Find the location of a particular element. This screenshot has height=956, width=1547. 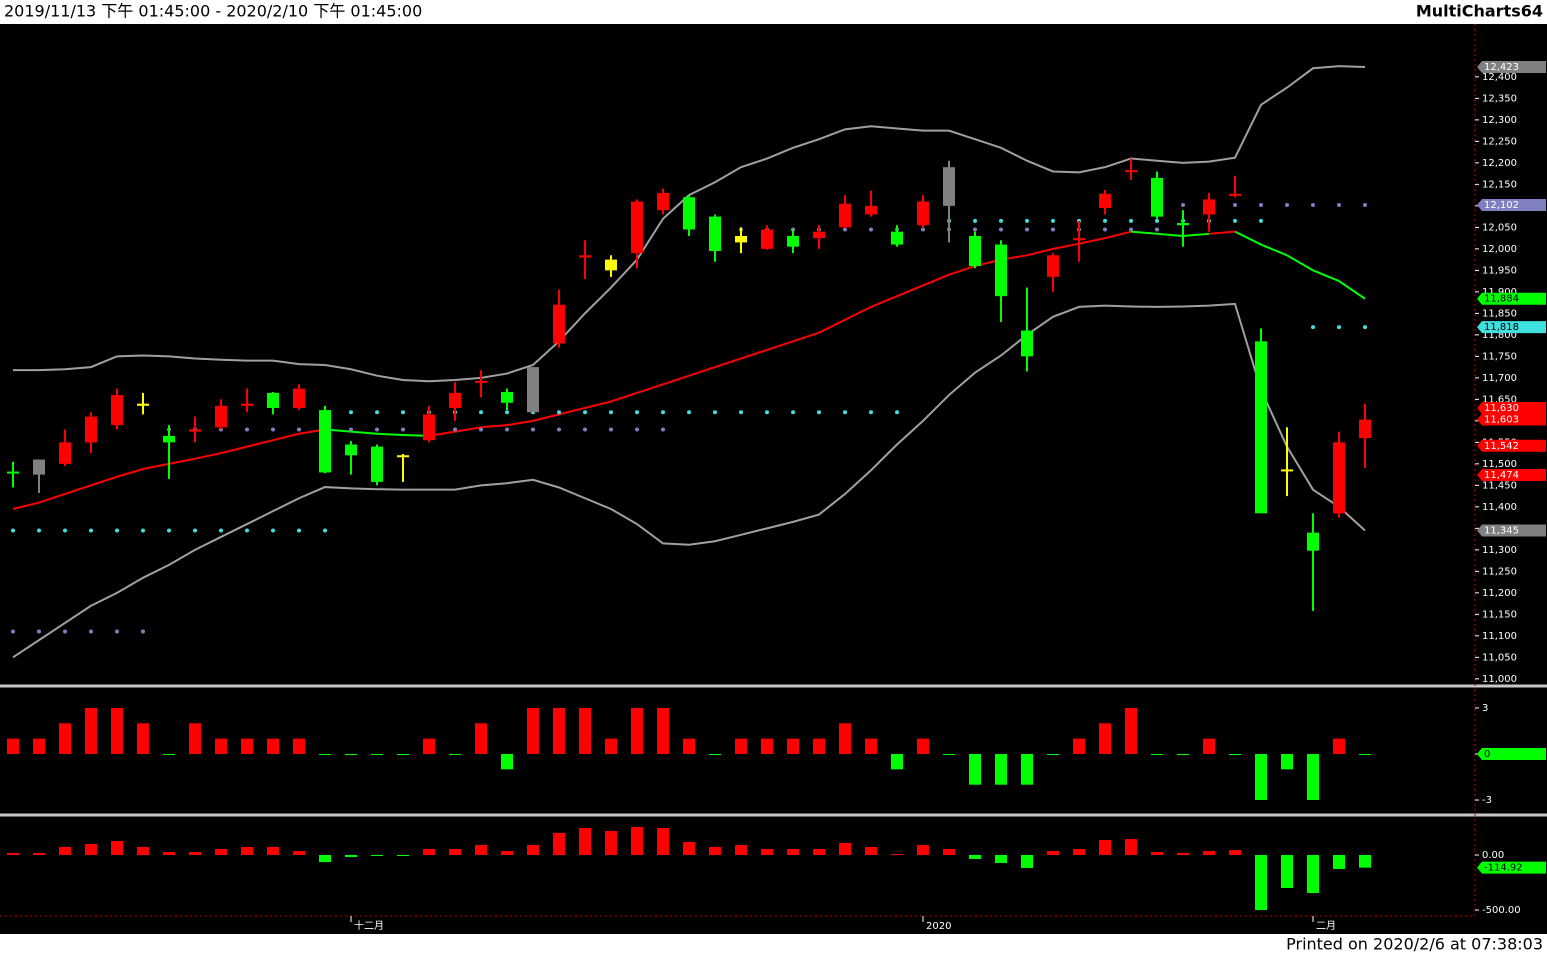

y-tick-label: 12,150 is located at coordinates (1499, 184).